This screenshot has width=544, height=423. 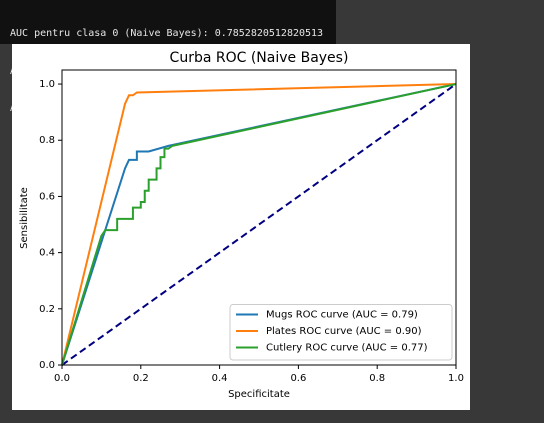 What do you see at coordinates (377, 378) in the screenshot?
I see `x-tick-label: 0.8` at bounding box center [377, 378].